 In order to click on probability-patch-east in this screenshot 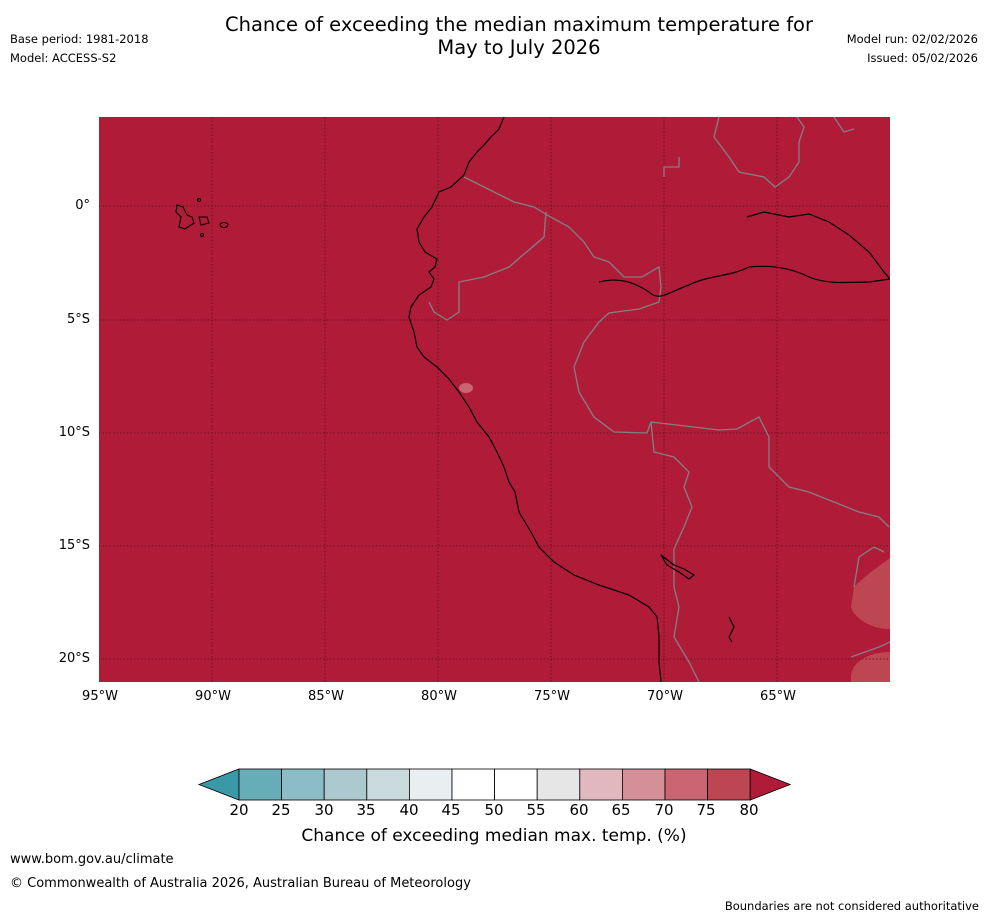, I will do `click(870, 593)`.